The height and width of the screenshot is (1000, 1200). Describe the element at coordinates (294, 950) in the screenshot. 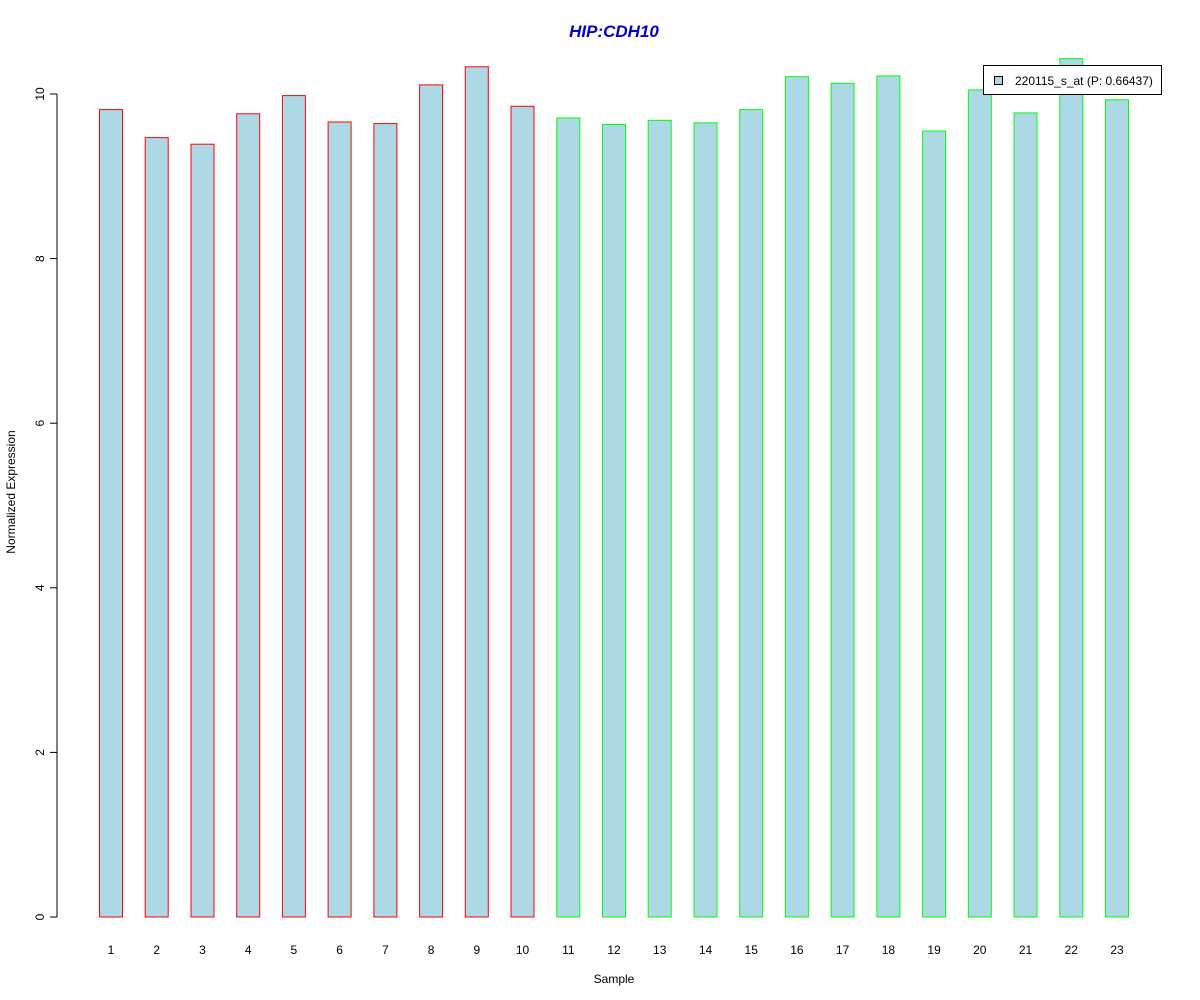

I see `x-tick-label: 5` at that location.